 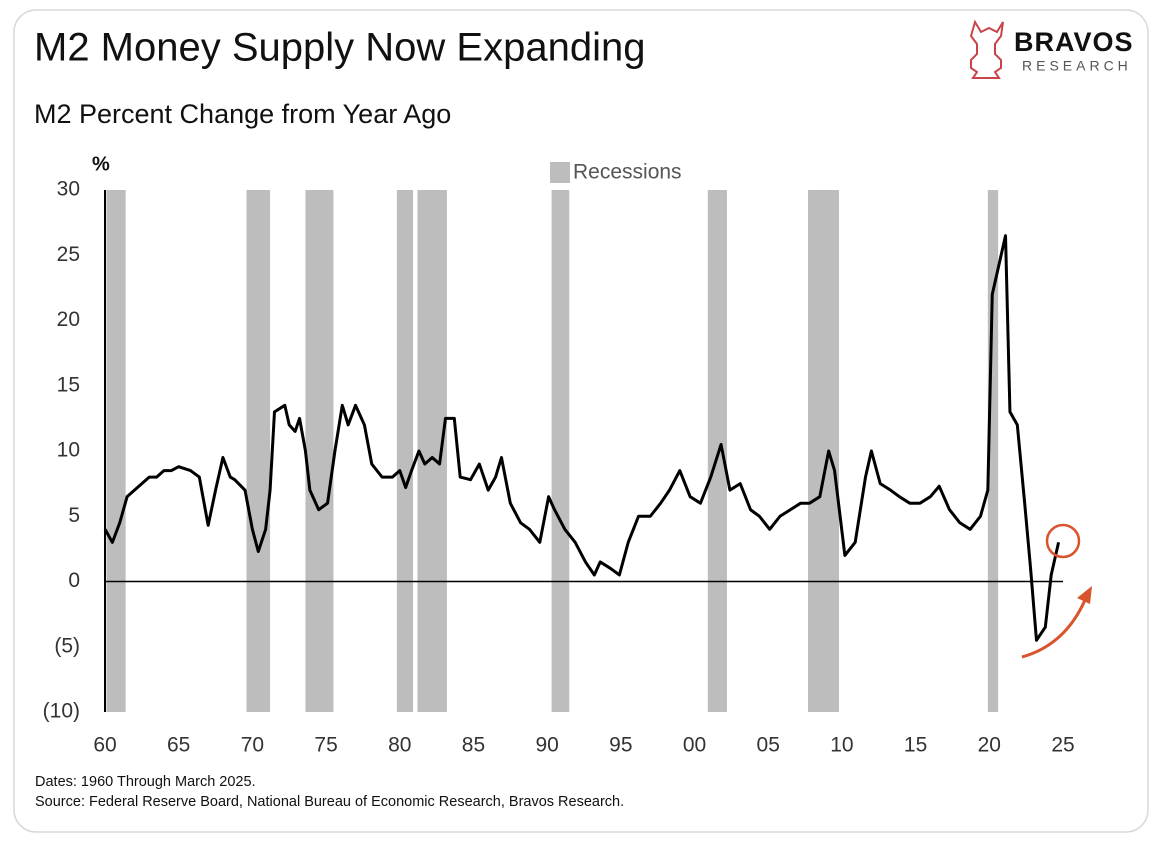 What do you see at coordinates (768, 745) in the screenshot?
I see `x-tick-label: 05` at bounding box center [768, 745].